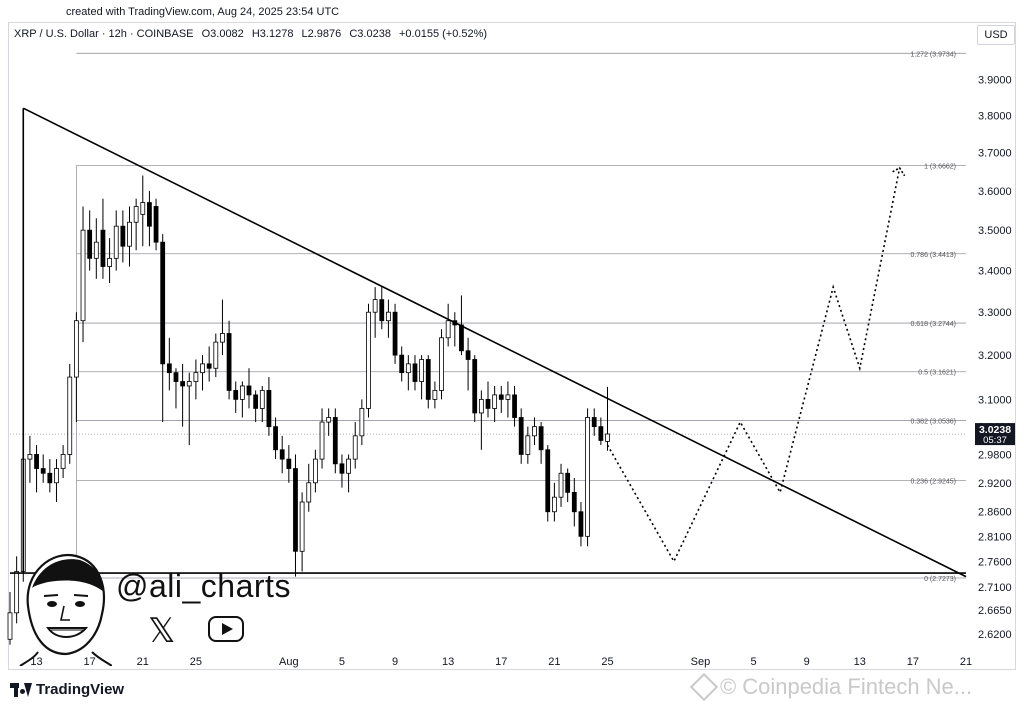 The width and height of the screenshot is (1024, 714). What do you see at coordinates (443, 34) in the screenshot?
I see `ohlc-change: +0.0155 (+0.52%)` at bounding box center [443, 34].